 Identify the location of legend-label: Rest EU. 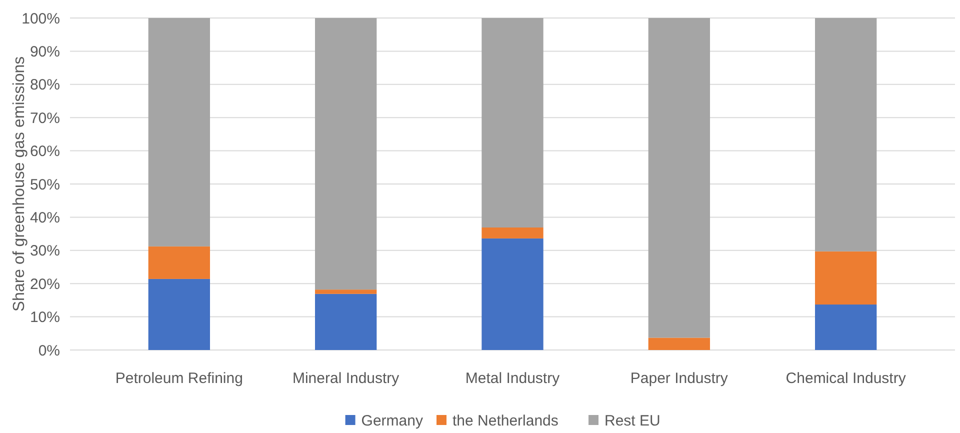
(632, 421).